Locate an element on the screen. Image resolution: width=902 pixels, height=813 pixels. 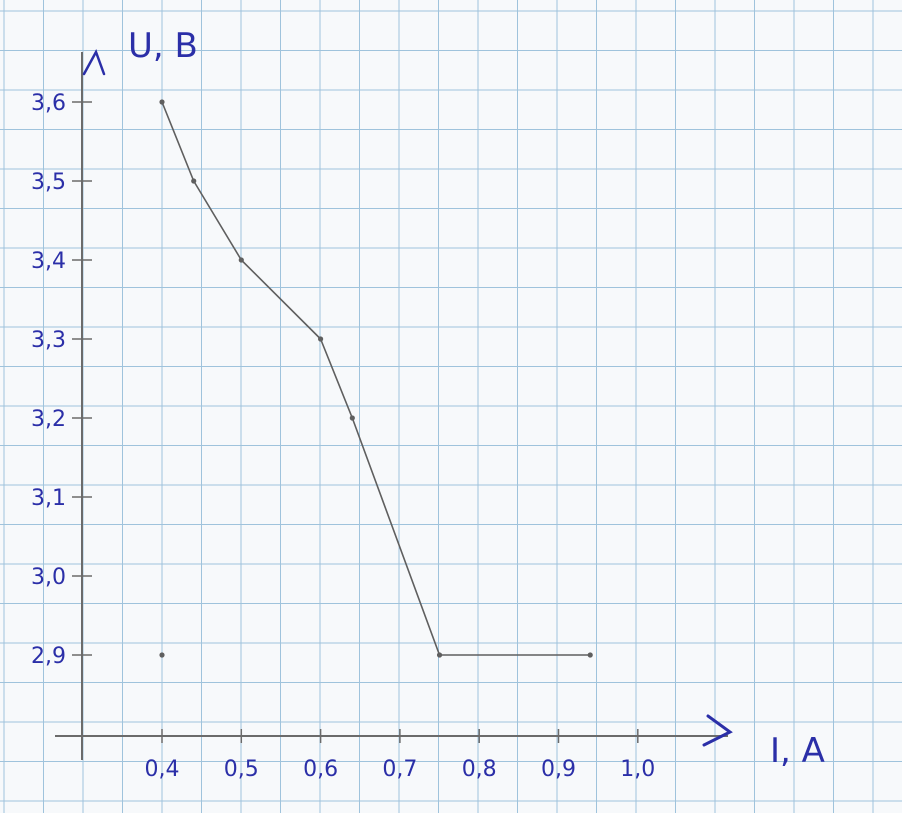
x-tick-label: 1,0 is located at coordinates (637, 769).